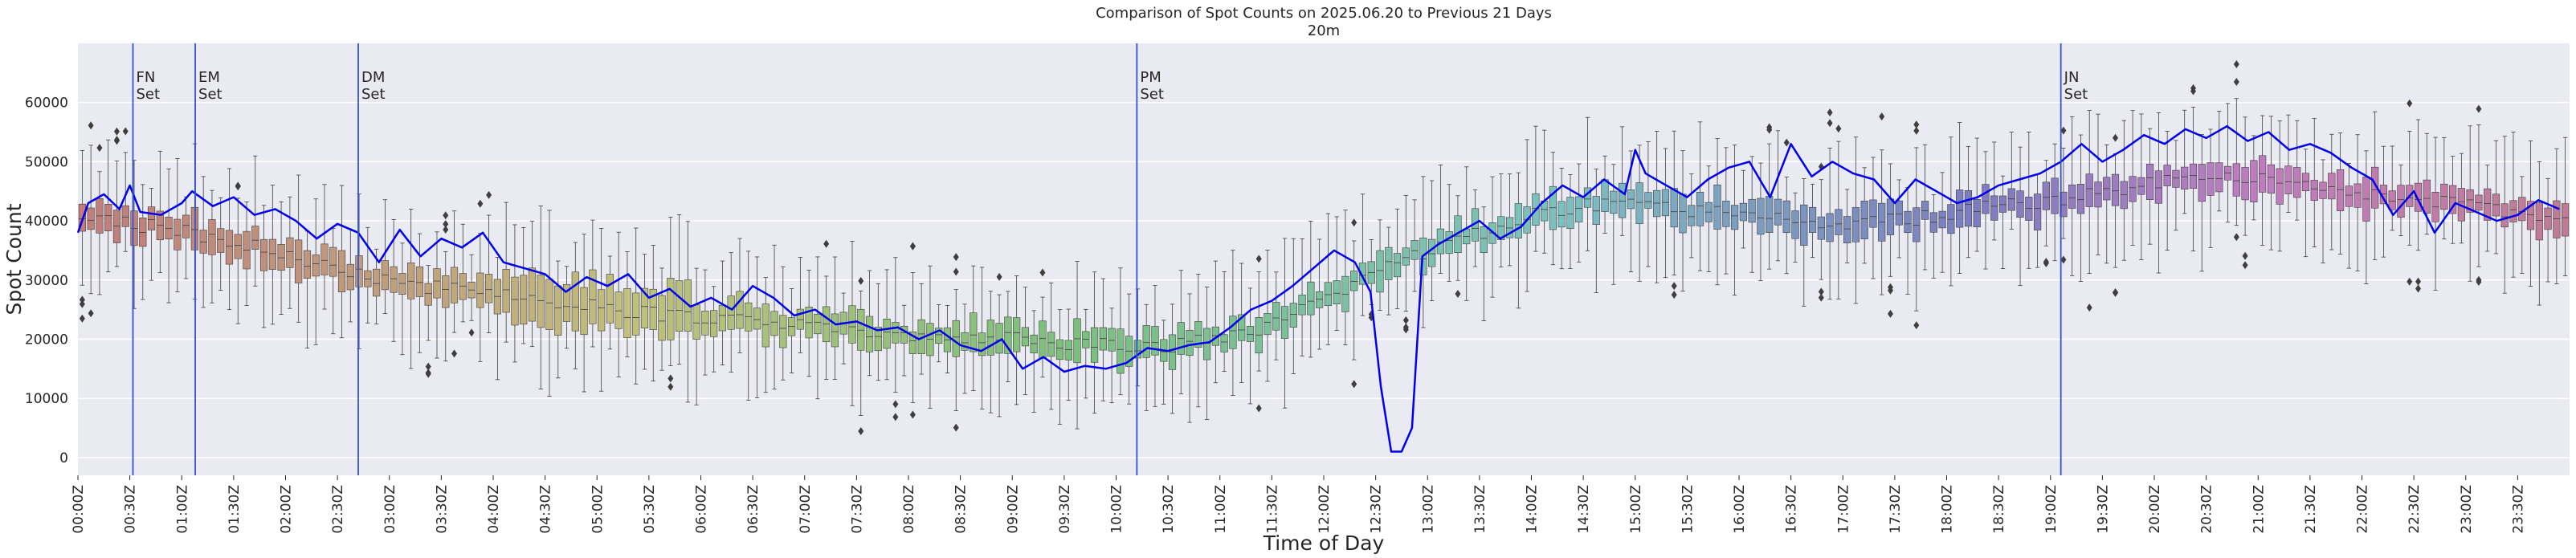 This screenshot has height=558, width=2576. I want to click on x-tick-label: 23:30Z, so click(2518, 509).